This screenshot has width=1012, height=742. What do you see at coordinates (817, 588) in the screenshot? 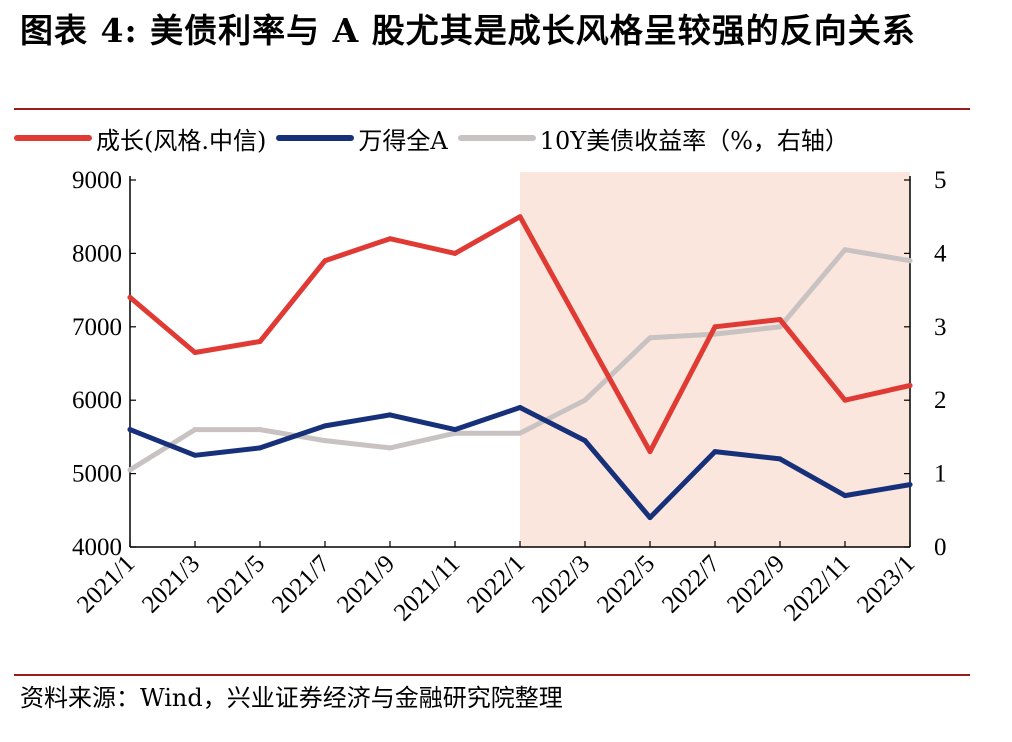
I see `x-tick-label: 2022/11` at bounding box center [817, 588].